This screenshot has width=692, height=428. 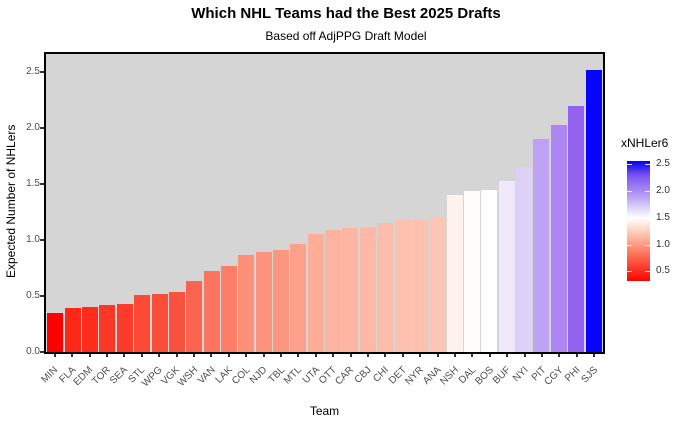 What do you see at coordinates (367, 289) in the screenshot?
I see `bar-CBJ` at bounding box center [367, 289].